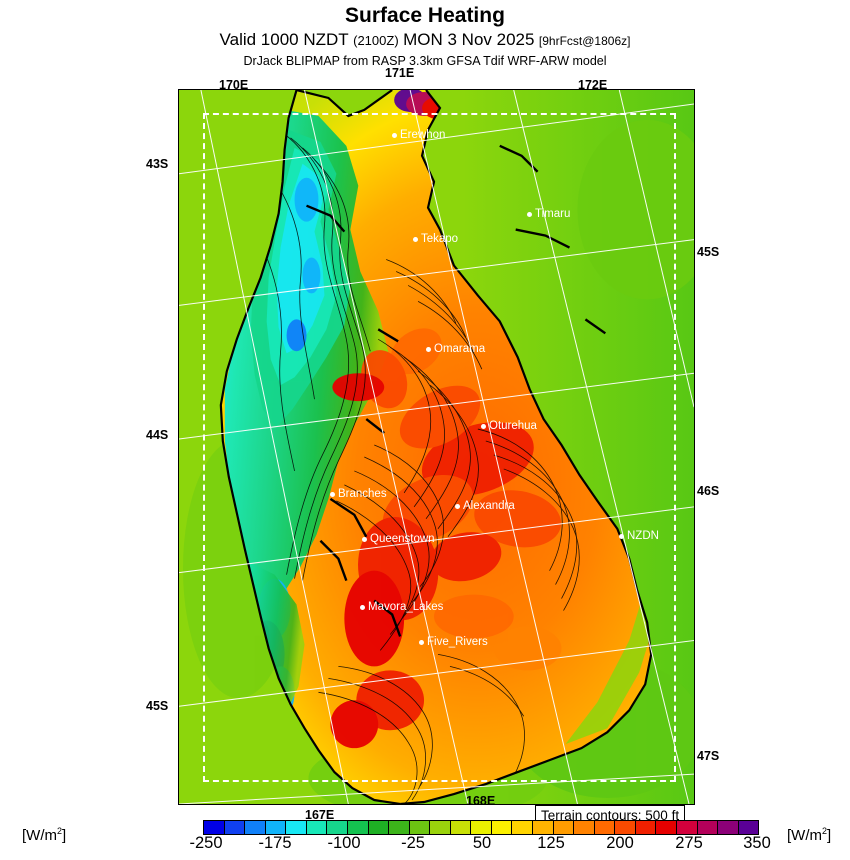  Describe the element at coordinates (620, 843) in the screenshot. I see `colorbar-tick-6: 200` at that location.